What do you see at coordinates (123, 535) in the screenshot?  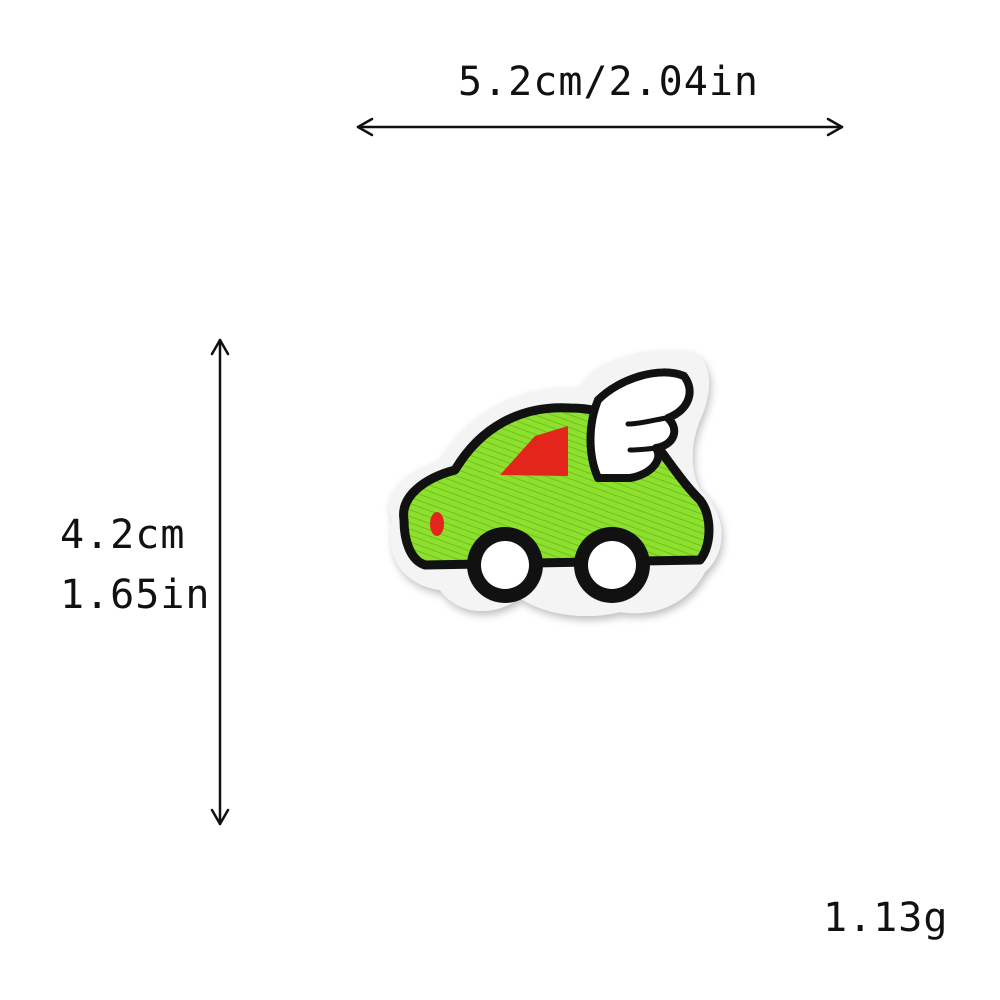 I see `height-label-cm: 4.2cm` at bounding box center [123, 535].